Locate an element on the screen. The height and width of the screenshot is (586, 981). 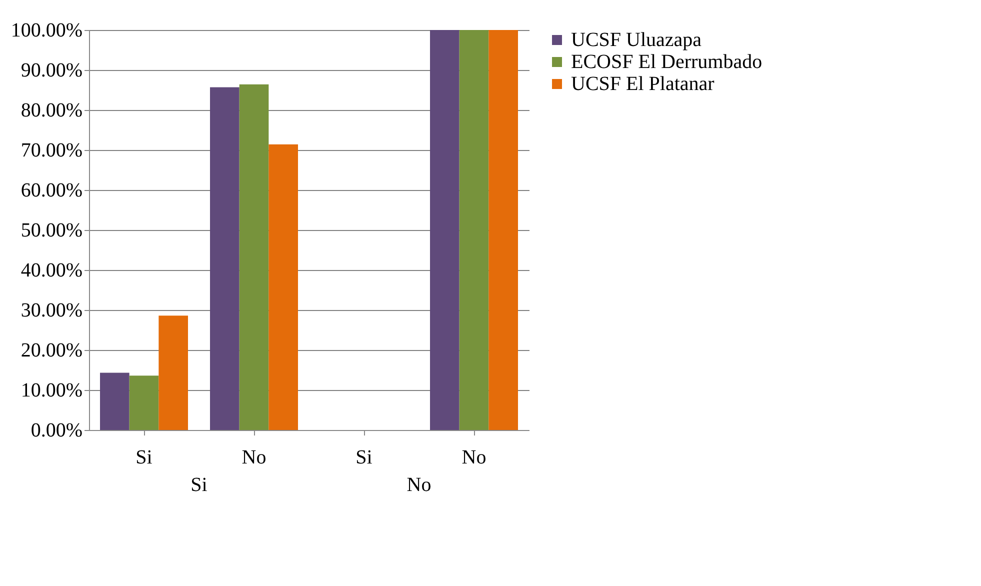
y-tick-label: 60.00% is located at coordinates (51, 191).